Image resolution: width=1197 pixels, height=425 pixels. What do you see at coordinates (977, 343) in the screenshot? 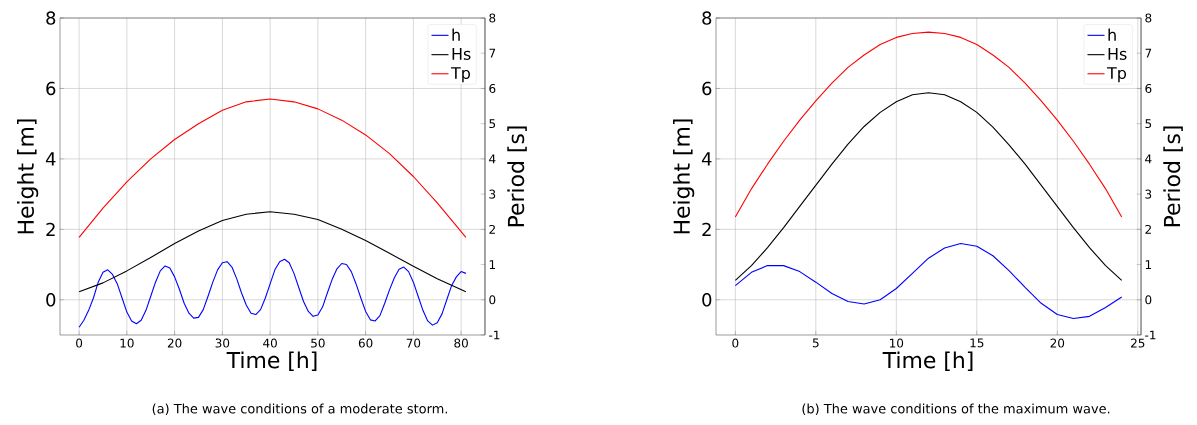
I see `x-tick-label: 15` at bounding box center [977, 343].